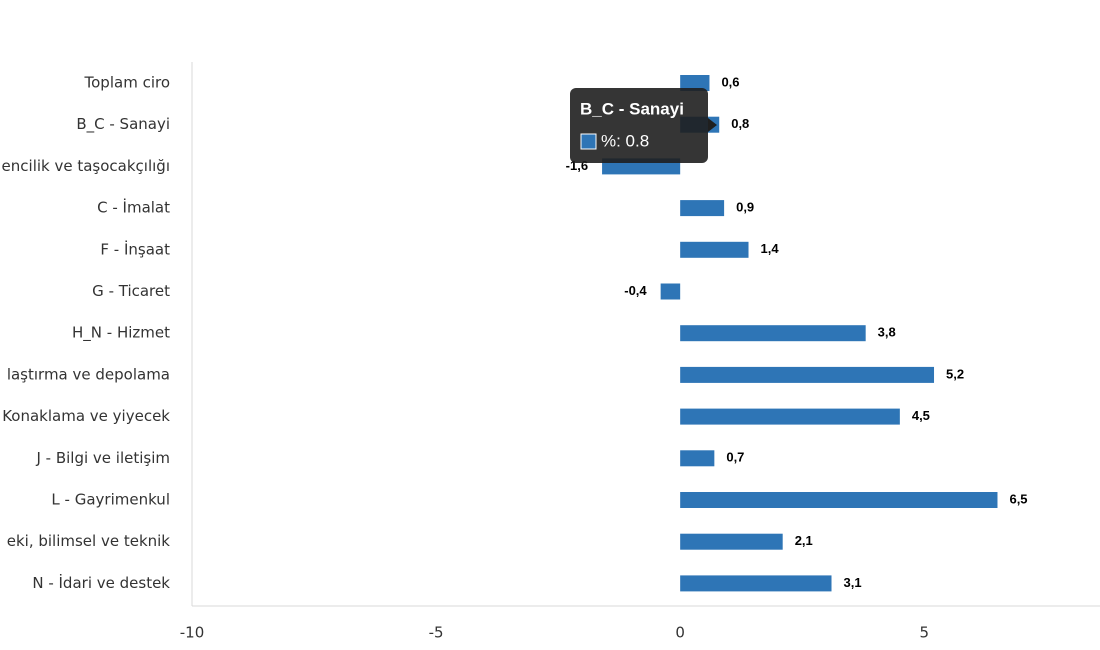  Describe the element at coordinates (135, 248) in the screenshot. I see `category-label: F - İnşaat` at that location.